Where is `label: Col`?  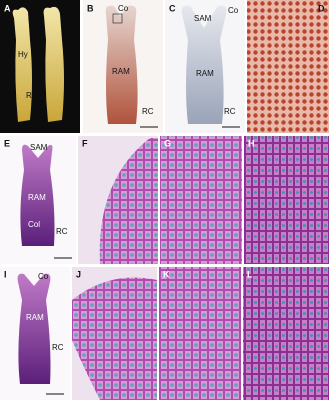
label: Col is located at coordinates (34, 224).